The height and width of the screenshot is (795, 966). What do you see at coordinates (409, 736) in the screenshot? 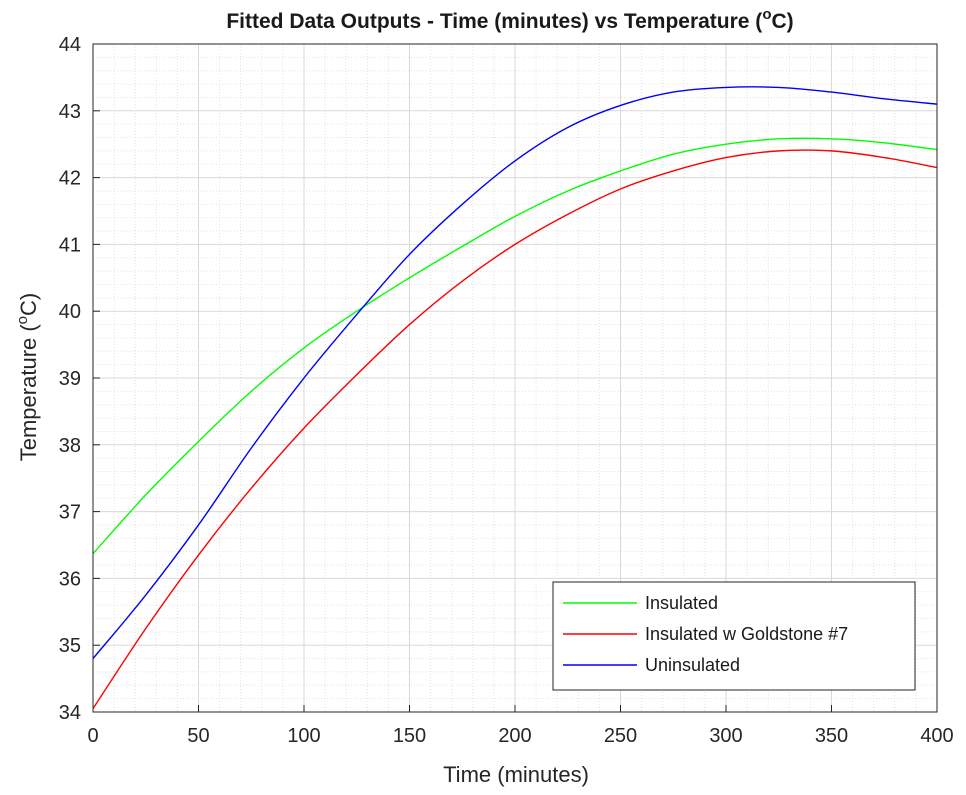
I see `x-tick-label: 150` at bounding box center [409, 736].